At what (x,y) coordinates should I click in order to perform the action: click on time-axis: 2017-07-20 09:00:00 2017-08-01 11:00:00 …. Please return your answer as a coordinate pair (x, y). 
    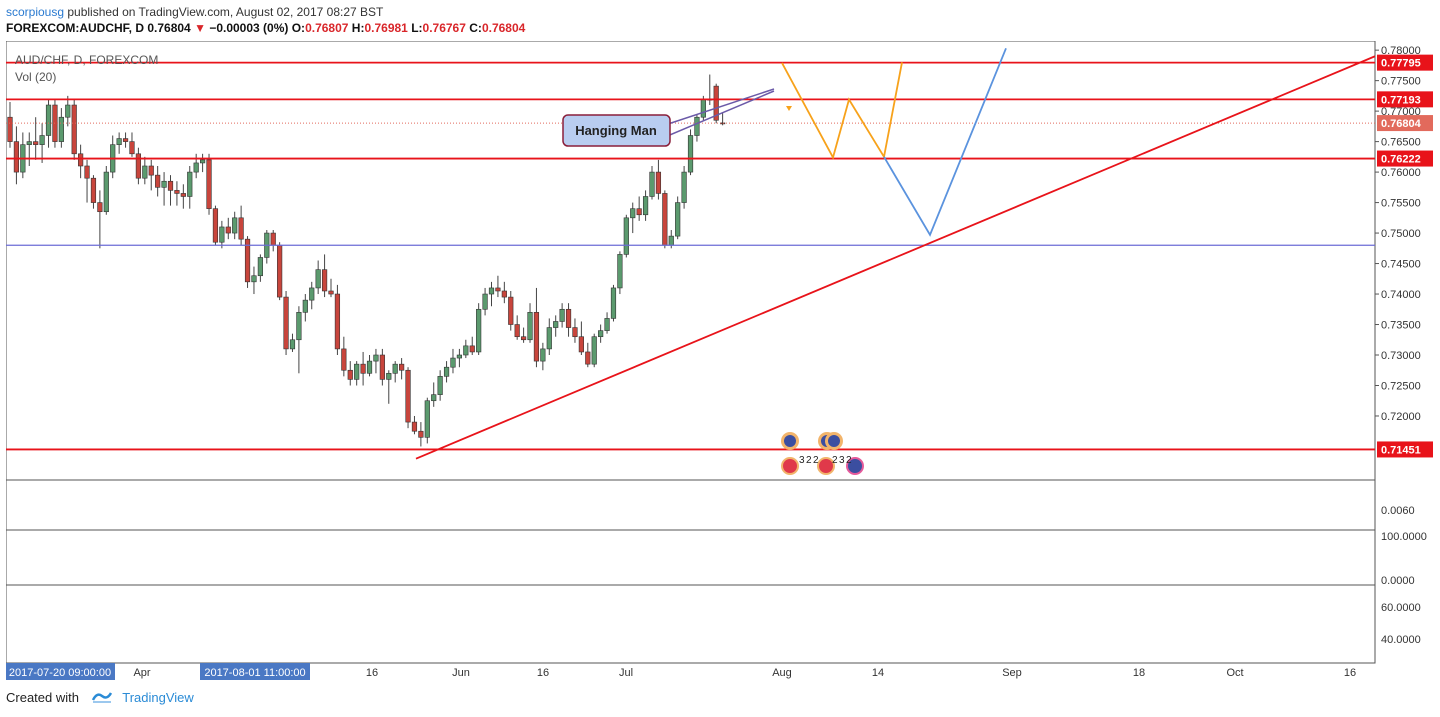
    Looking at the image, I should click on (681, 671).